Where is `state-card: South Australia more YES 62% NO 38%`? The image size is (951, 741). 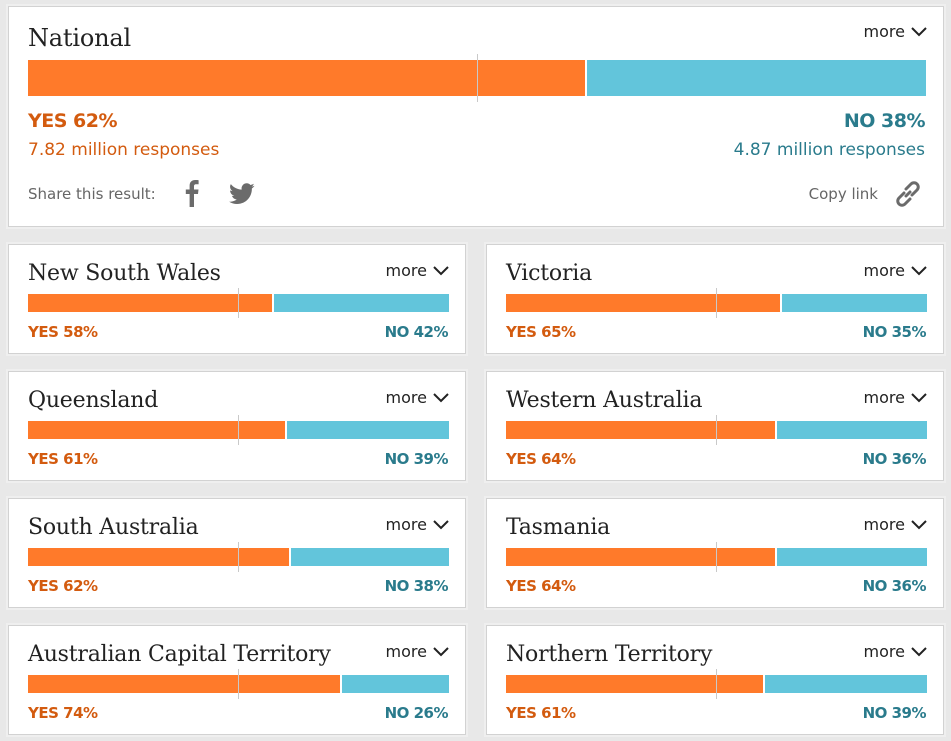
state-card: South Australia more YES 62% NO 38% is located at coordinates (237, 553).